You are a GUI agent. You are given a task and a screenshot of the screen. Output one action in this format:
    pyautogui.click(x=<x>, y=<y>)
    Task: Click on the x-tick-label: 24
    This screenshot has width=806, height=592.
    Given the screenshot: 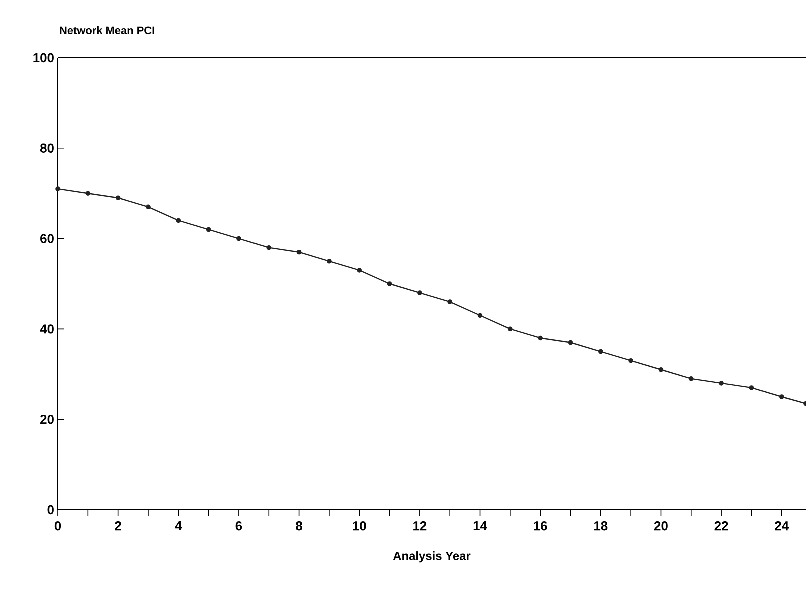 What is the action you would take?
    pyautogui.click(x=782, y=526)
    